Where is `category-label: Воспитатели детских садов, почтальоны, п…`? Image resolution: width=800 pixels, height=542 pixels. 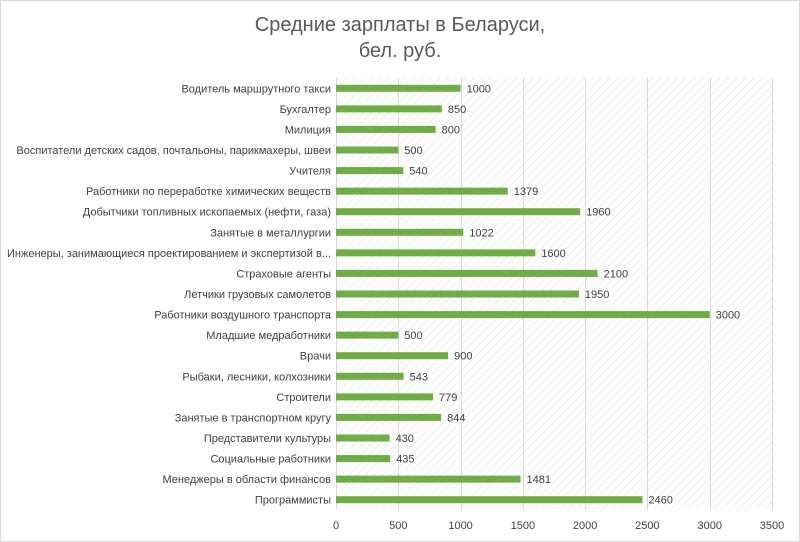
category-label: Воспитатели детских садов, почтальоны, п… is located at coordinates (173, 151).